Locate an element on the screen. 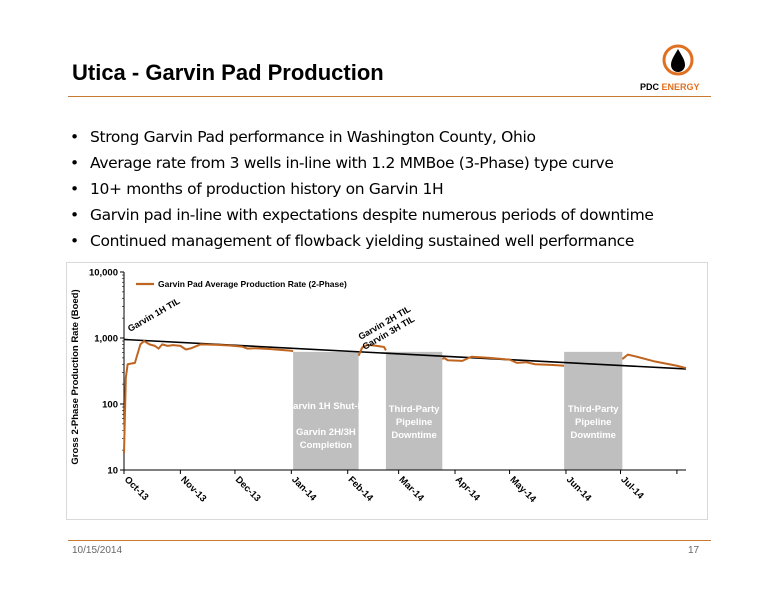 This screenshot has height=600, width=776. page-number: 17 is located at coordinates (694, 550).